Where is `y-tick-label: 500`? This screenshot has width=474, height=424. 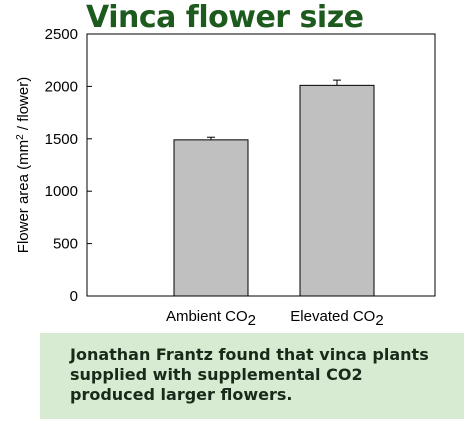
y-tick-label: 500 is located at coordinates (65, 244).